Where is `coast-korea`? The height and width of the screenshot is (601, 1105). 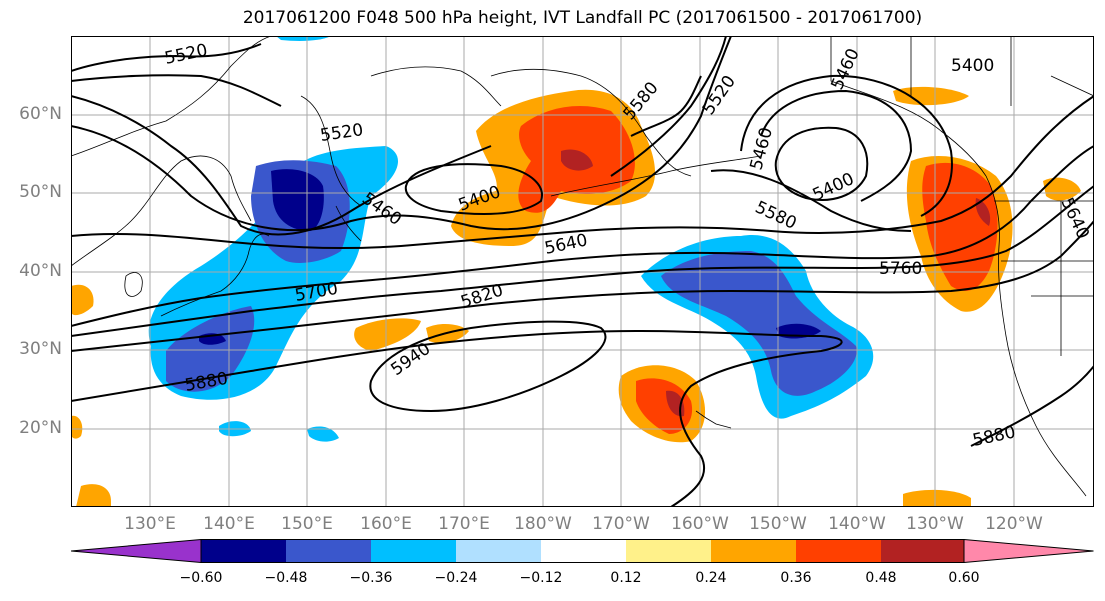 coast-korea is located at coordinates (133, 284).